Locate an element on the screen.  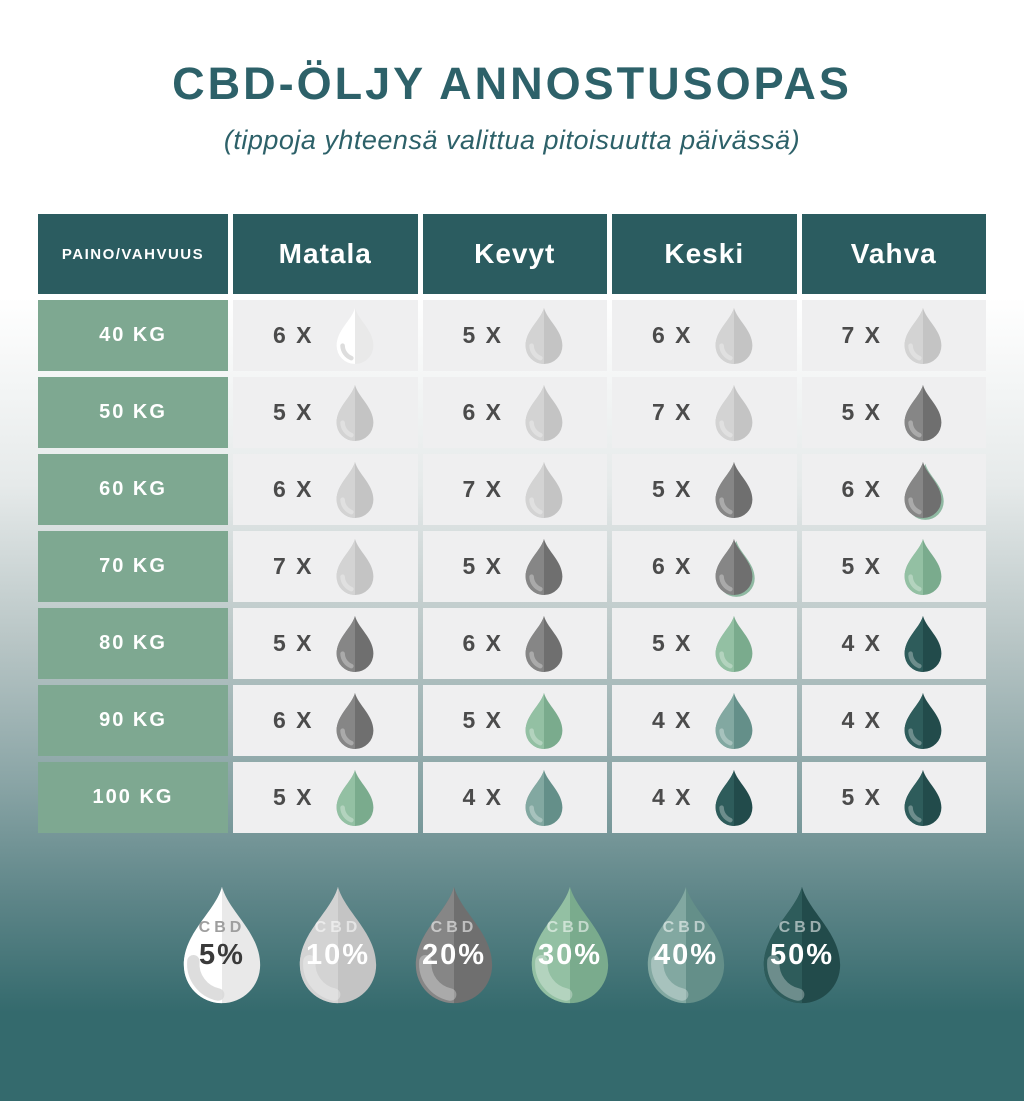
legend-pct-label: 5% is located at coordinates (222, 955).